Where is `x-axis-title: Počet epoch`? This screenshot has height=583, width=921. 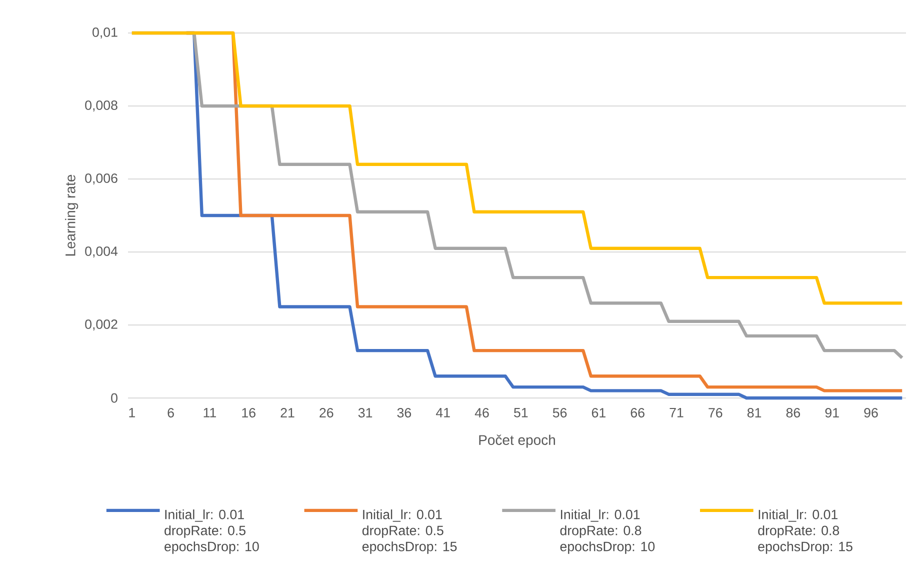
x-axis-title: Počet epoch is located at coordinates (517, 441).